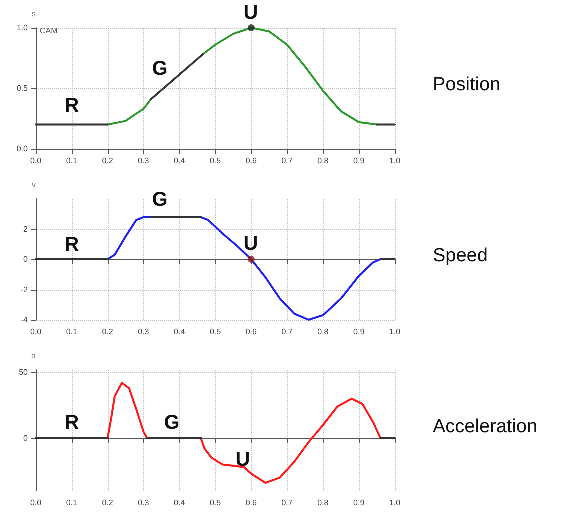  I want to click on text: U, so click(251, 13).